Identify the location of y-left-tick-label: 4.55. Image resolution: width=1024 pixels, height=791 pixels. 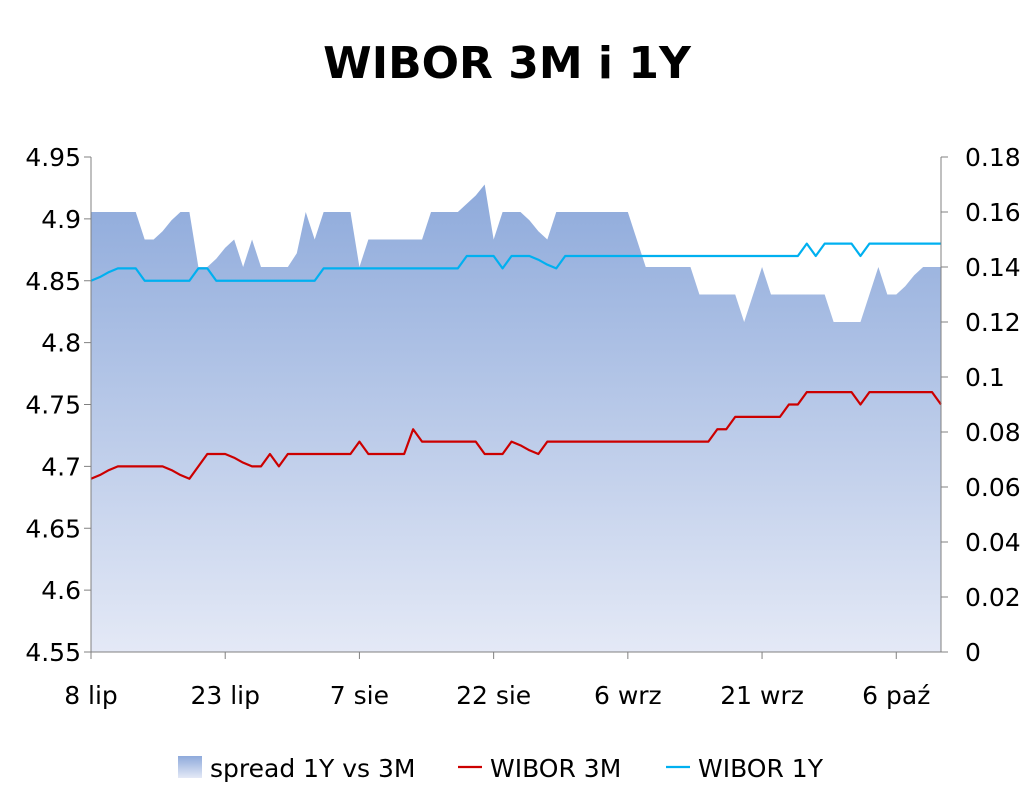
(53, 652).